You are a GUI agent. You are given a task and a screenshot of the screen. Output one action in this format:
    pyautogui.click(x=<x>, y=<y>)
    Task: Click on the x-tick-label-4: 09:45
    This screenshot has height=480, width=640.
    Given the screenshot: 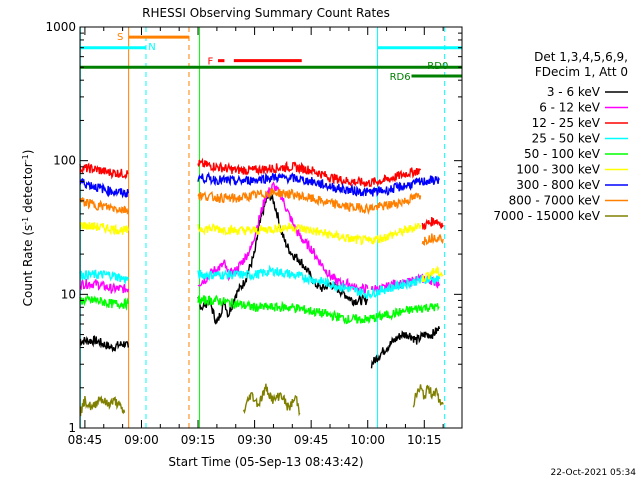 What is the action you would take?
    pyautogui.click(x=311, y=440)
    